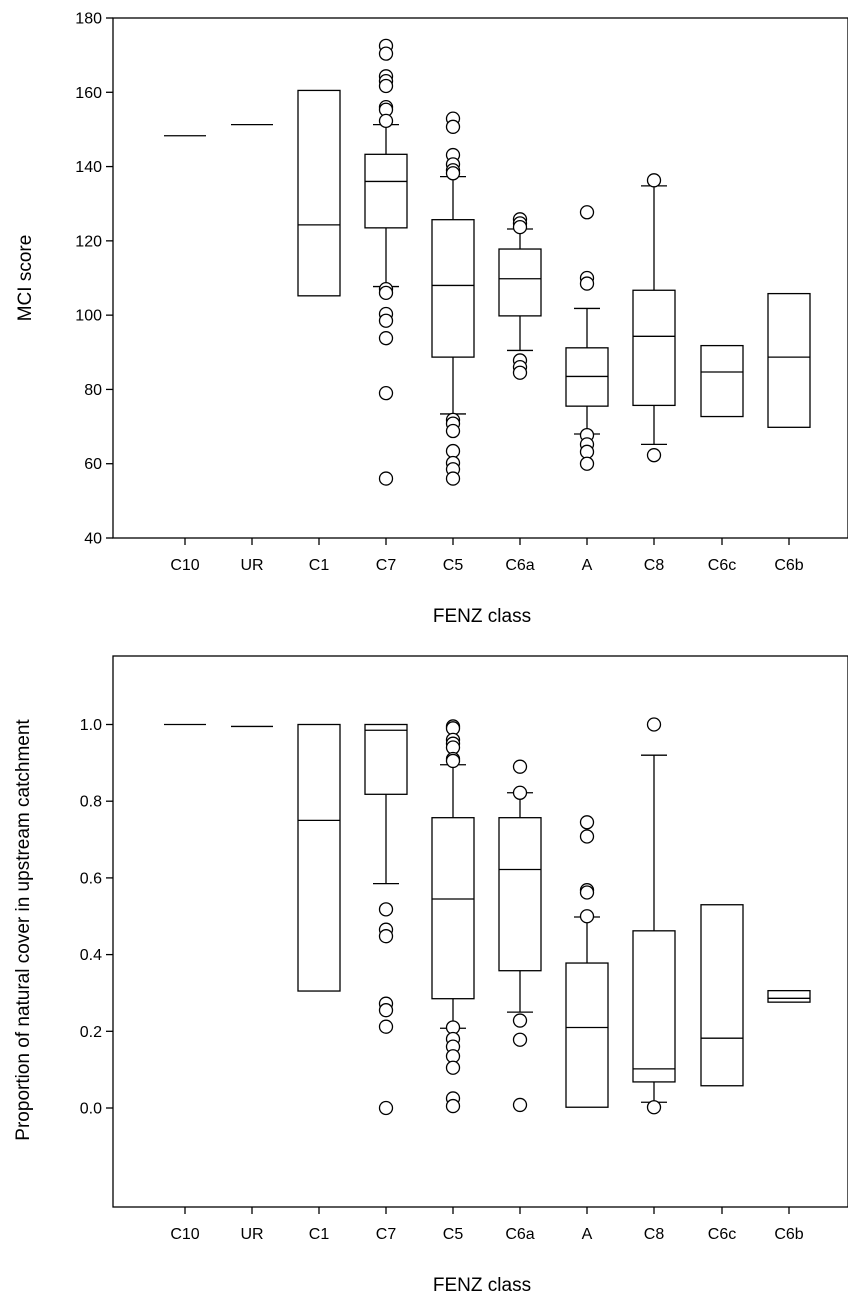 The width and height of the screenshot is (848, 1292). I want to click on y-tick-label: 140, so click(88, 167).